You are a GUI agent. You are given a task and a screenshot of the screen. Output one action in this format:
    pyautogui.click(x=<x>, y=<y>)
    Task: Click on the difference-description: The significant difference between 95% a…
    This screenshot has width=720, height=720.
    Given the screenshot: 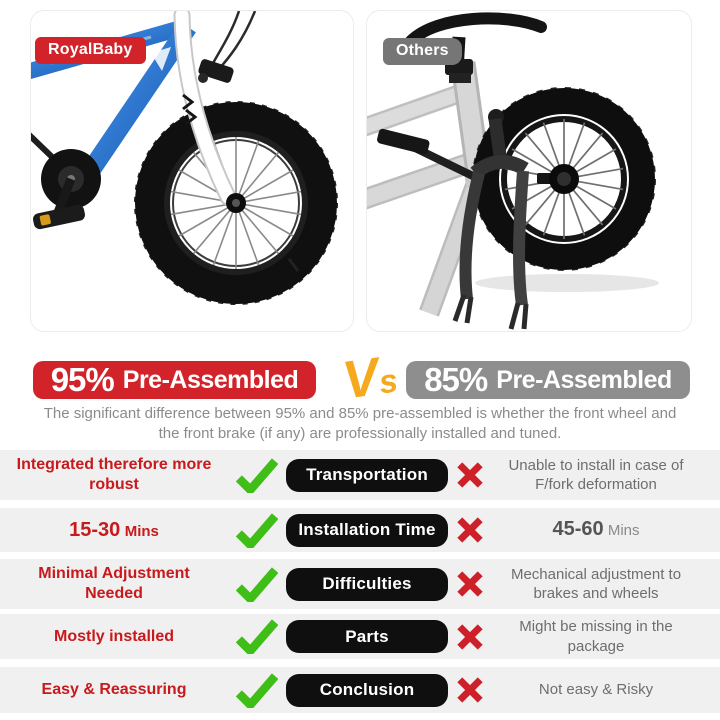 What is the action you would take?
    pyautogui.click(x=360, y=423)
    